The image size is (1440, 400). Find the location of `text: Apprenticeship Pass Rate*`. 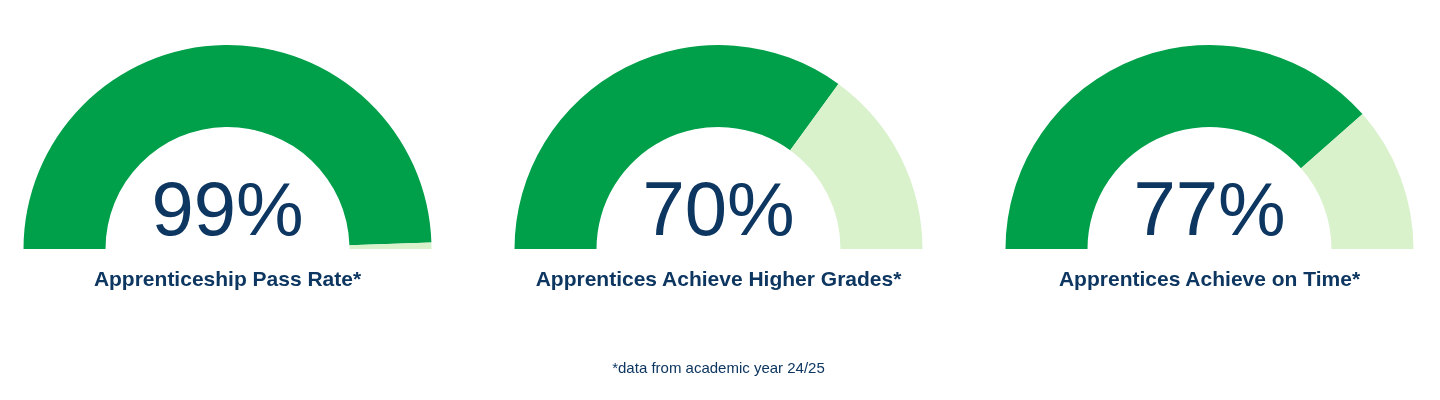

text: Apprenticeship Pass Rate* is located at coordinates (227, 278).